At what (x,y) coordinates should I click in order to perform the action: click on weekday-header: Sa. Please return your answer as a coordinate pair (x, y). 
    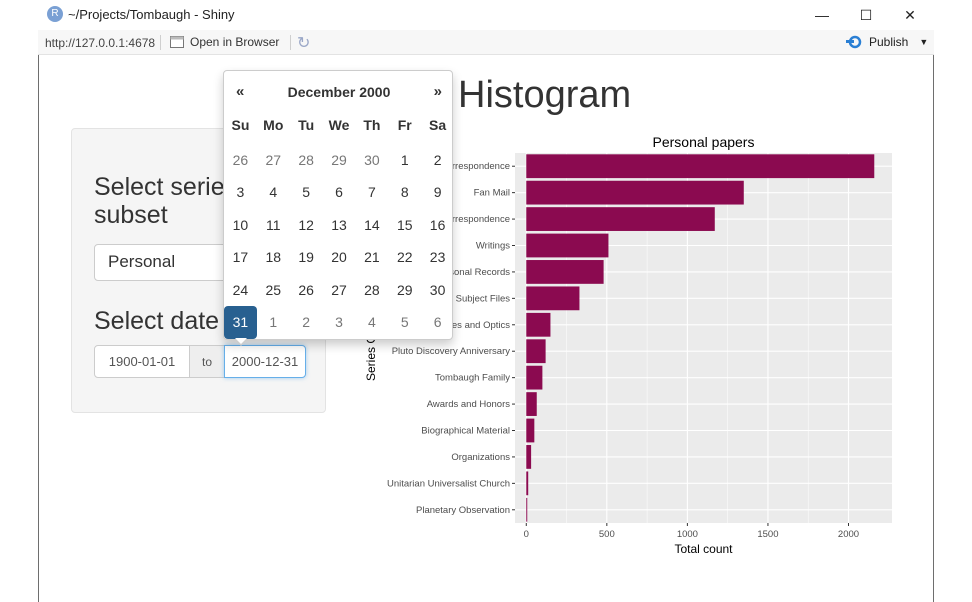
    Looking at the image, I should click on (438, 125).